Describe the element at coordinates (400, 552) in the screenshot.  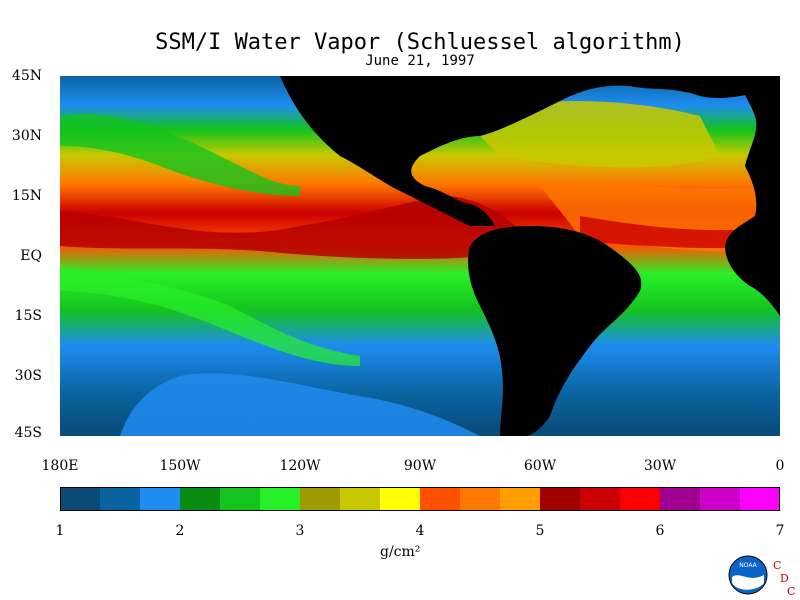
I see `colorbar-unit: g/cm²` at that location.